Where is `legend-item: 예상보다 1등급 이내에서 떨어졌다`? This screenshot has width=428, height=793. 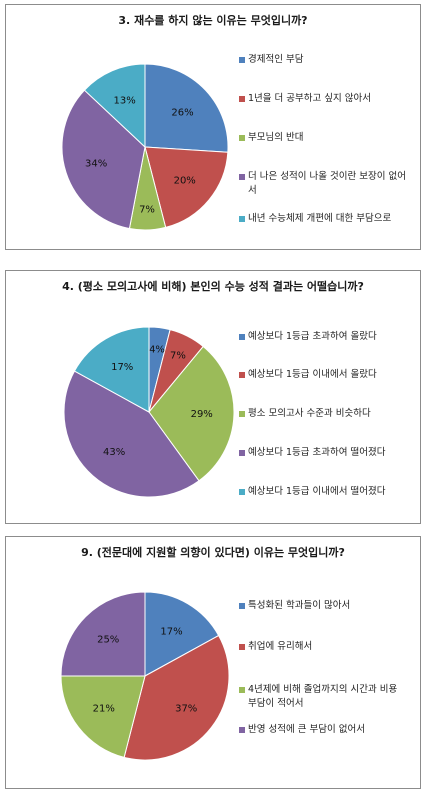 legend-item: 예상보다 1등급 이내에서 떨어졌다 is located at coordinates (329, 492).